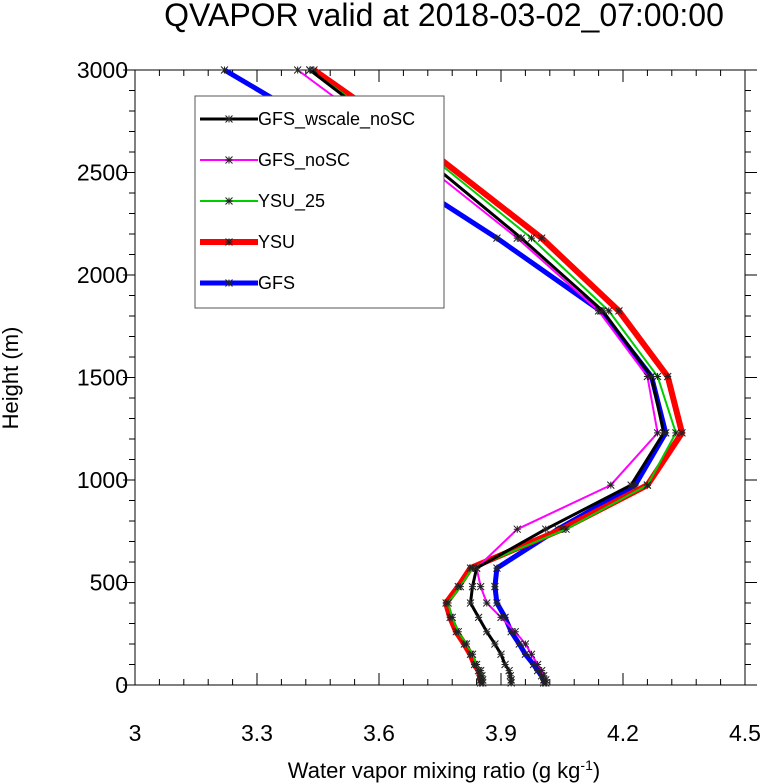 The height and width of the screenshot is (784, 769). What do you see at coordinates (586, 765) in the screenshot?
I see `x-axis-title-superscript: -1` at bounding box center [586, 765].